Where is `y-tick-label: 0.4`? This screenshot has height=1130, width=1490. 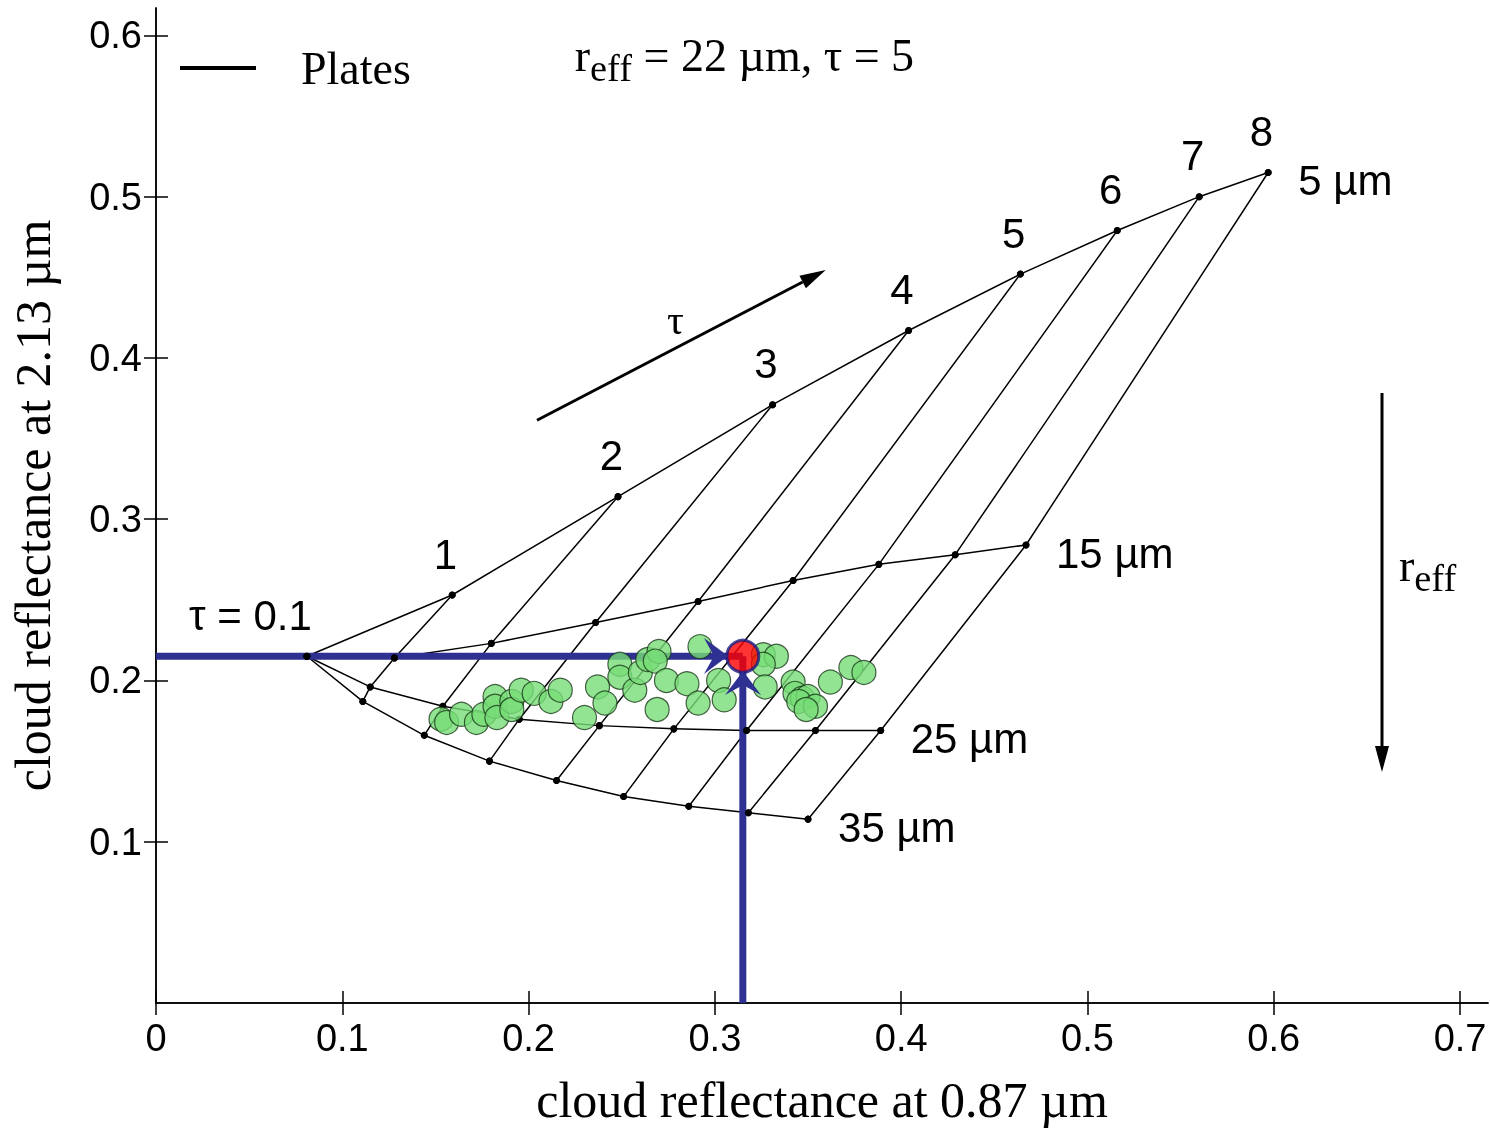 y-tick-label: 0.4 is located at coordinates (115, 357).